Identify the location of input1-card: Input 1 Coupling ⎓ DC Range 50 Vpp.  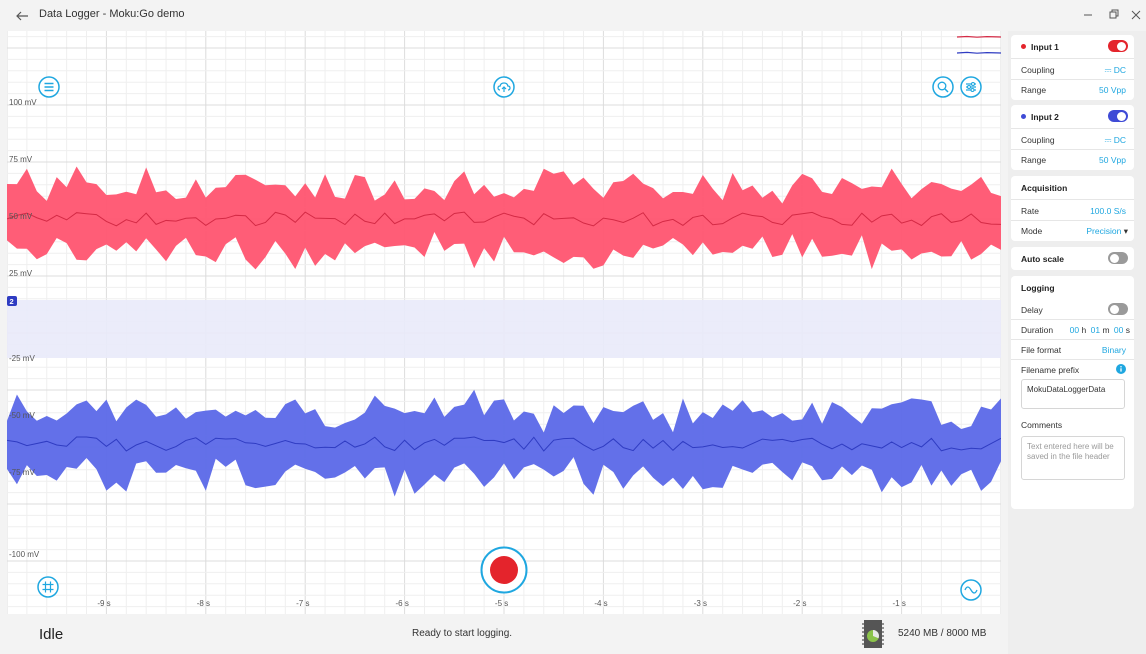
(1072, 67).